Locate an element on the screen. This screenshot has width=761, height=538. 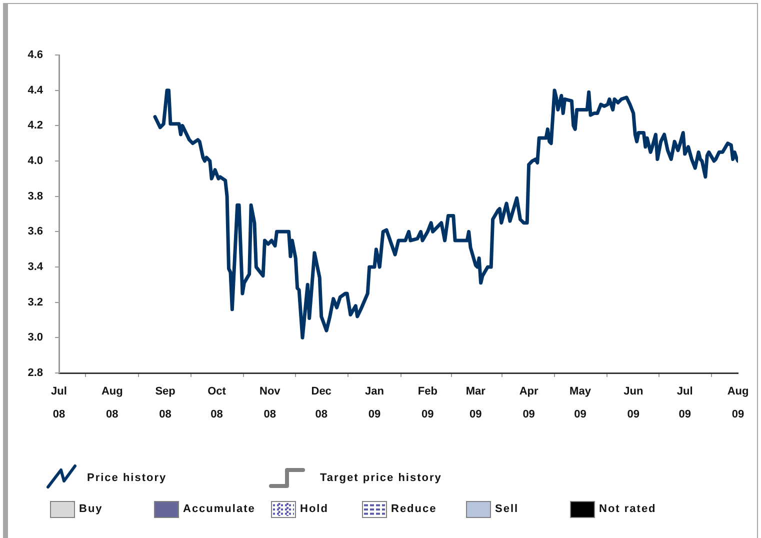
x-tick-label: Dec 08 is located at coordinates (321, 403).